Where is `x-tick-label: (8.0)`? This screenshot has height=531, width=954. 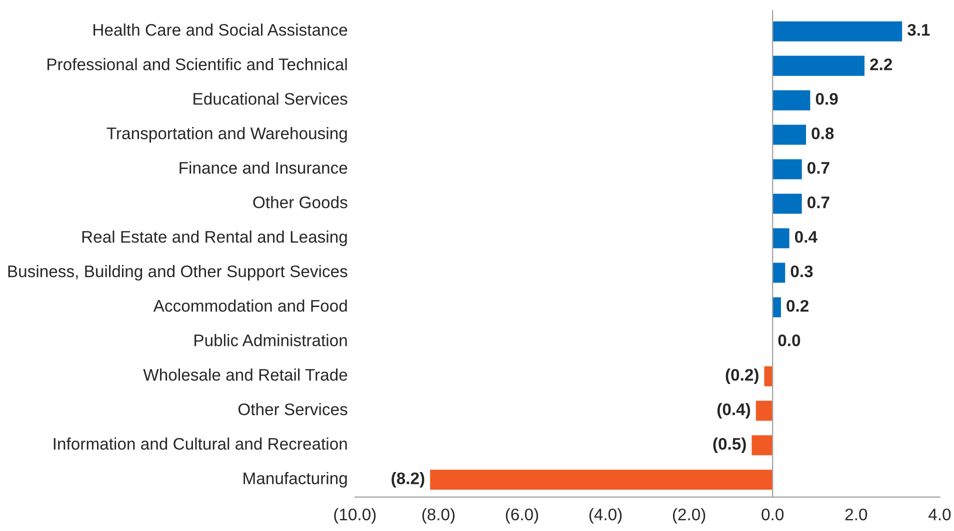
x-tick-label: (8.0) is located at coordinates (438, 516).